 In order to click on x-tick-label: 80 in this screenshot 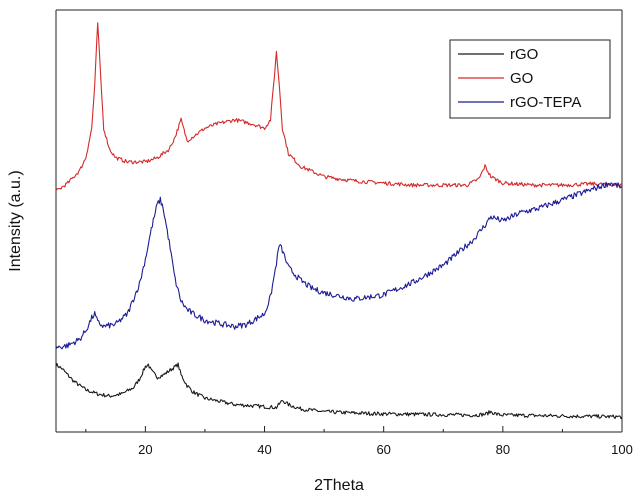, I will do `click(503, 449)`.